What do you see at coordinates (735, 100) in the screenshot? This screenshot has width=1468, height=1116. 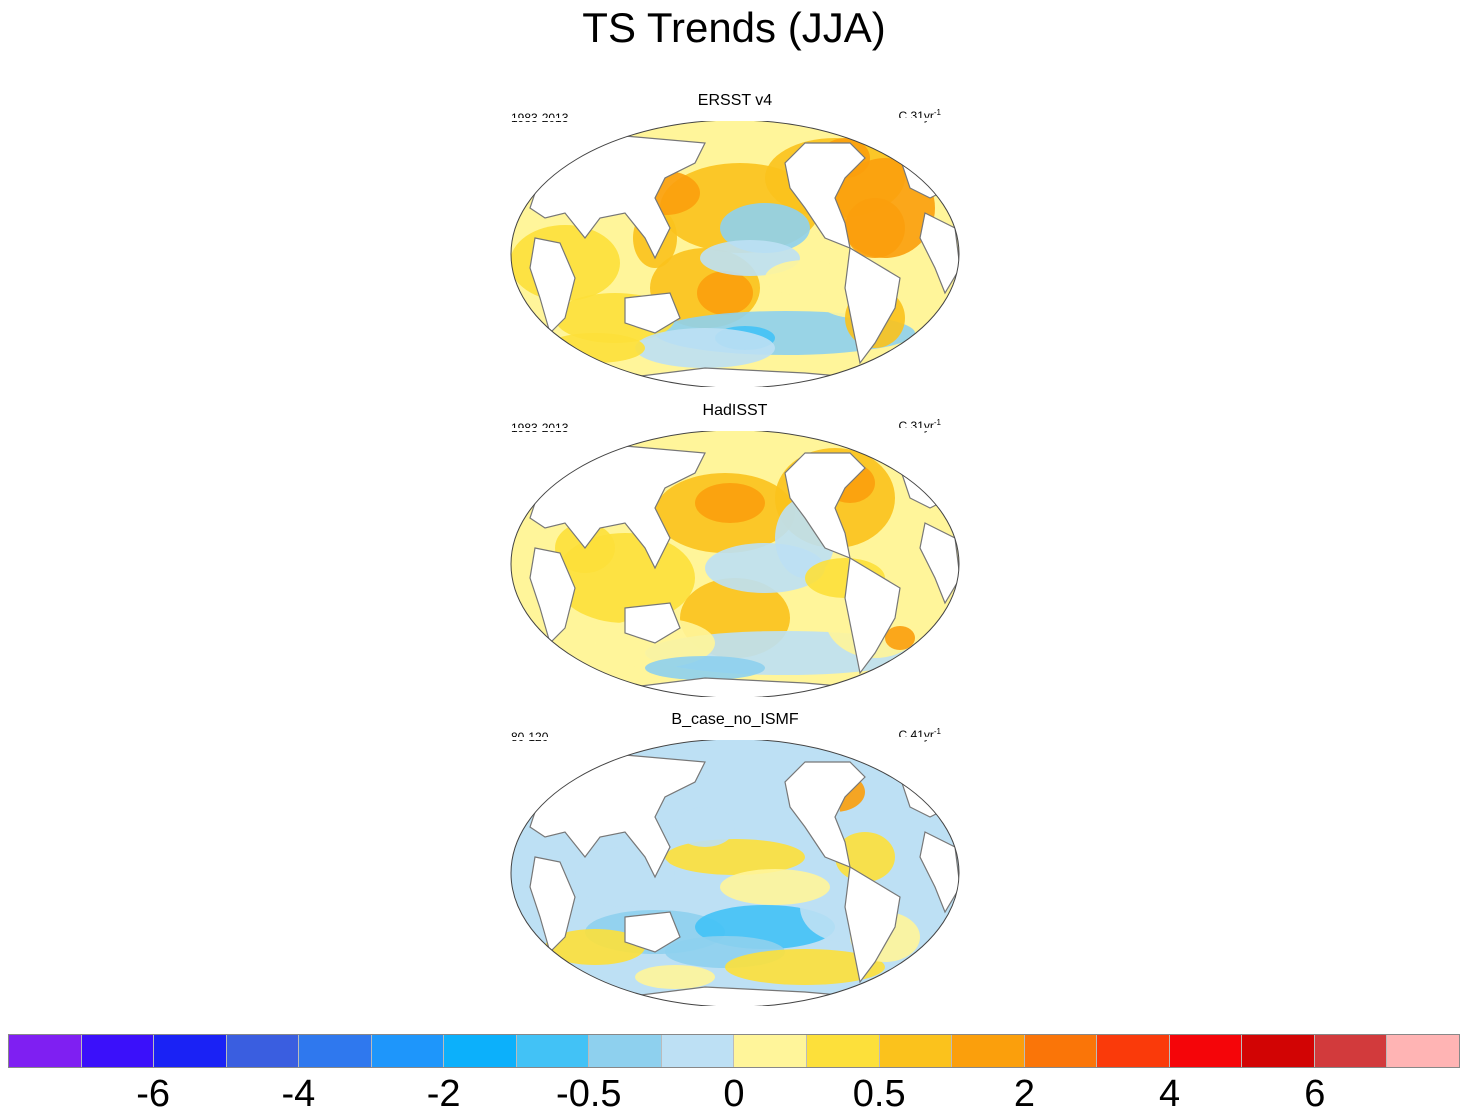 I see `panel-title: ERSST v4` at bounding box center [735, 100].